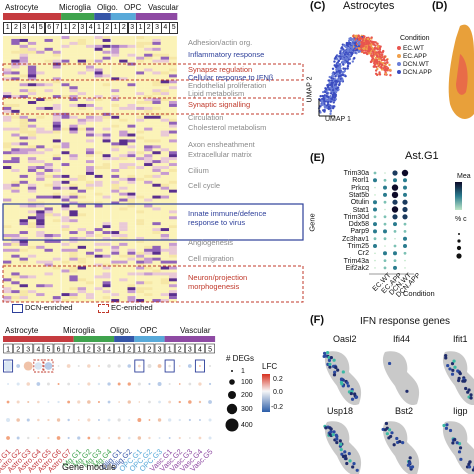 Image resolution: width=474 pixels, height=474 pixels. I want to click on legend-label-ecwt: EC.WT, so click(413, 48).